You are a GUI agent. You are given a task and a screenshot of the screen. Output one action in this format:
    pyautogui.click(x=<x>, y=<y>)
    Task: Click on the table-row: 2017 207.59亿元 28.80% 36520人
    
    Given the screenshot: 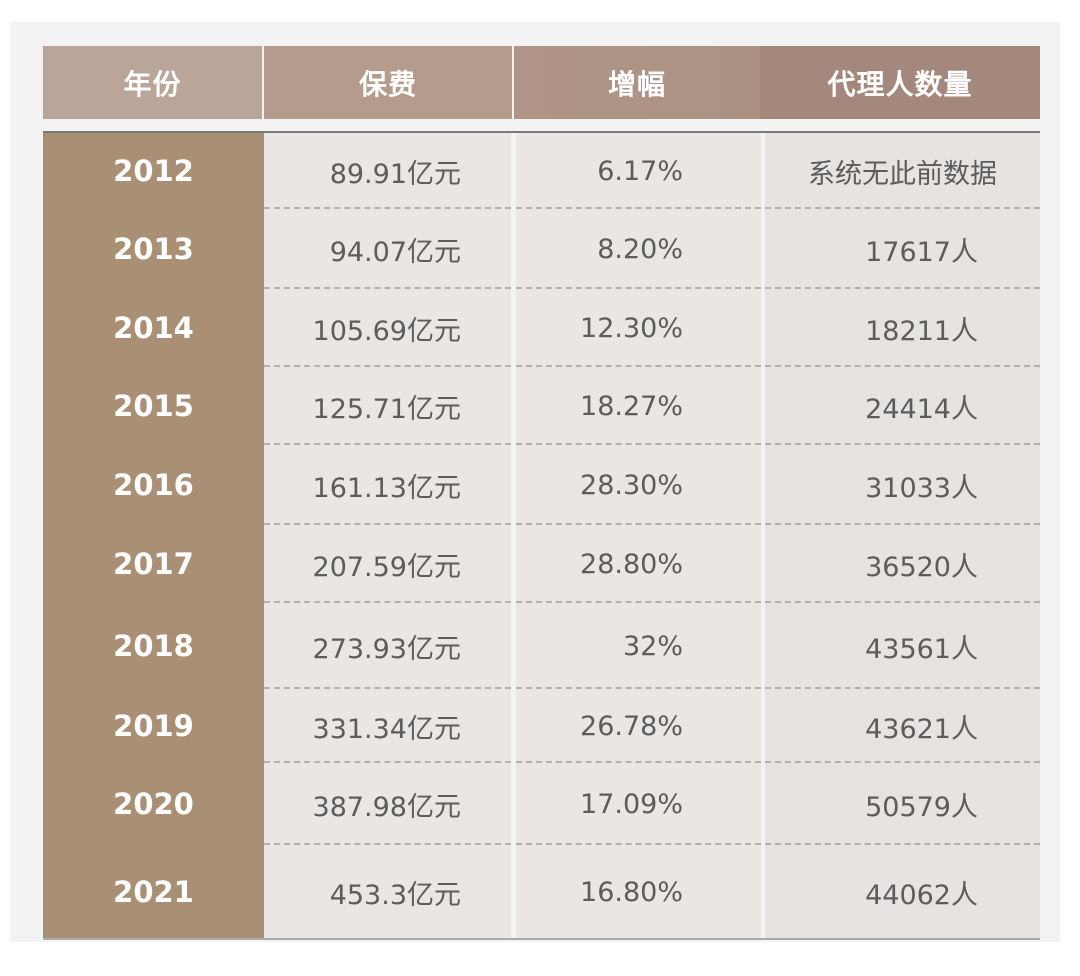 What is the action you would take?
    pyautogui.click(x=541, y=564)
    